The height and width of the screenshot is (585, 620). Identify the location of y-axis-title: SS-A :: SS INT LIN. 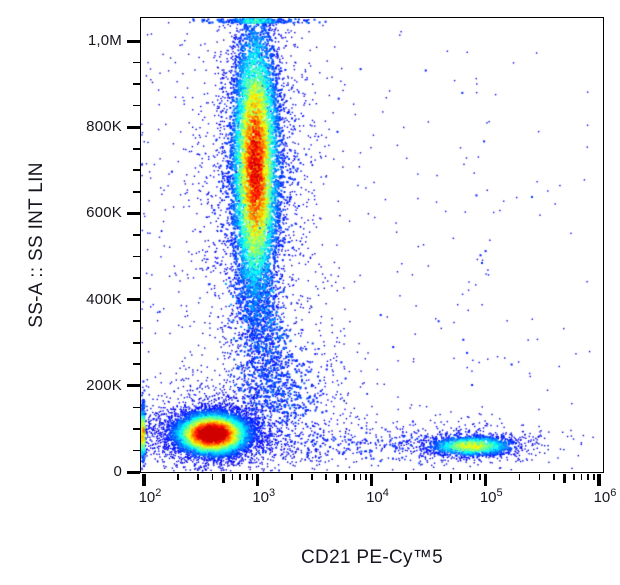
(36, 245).